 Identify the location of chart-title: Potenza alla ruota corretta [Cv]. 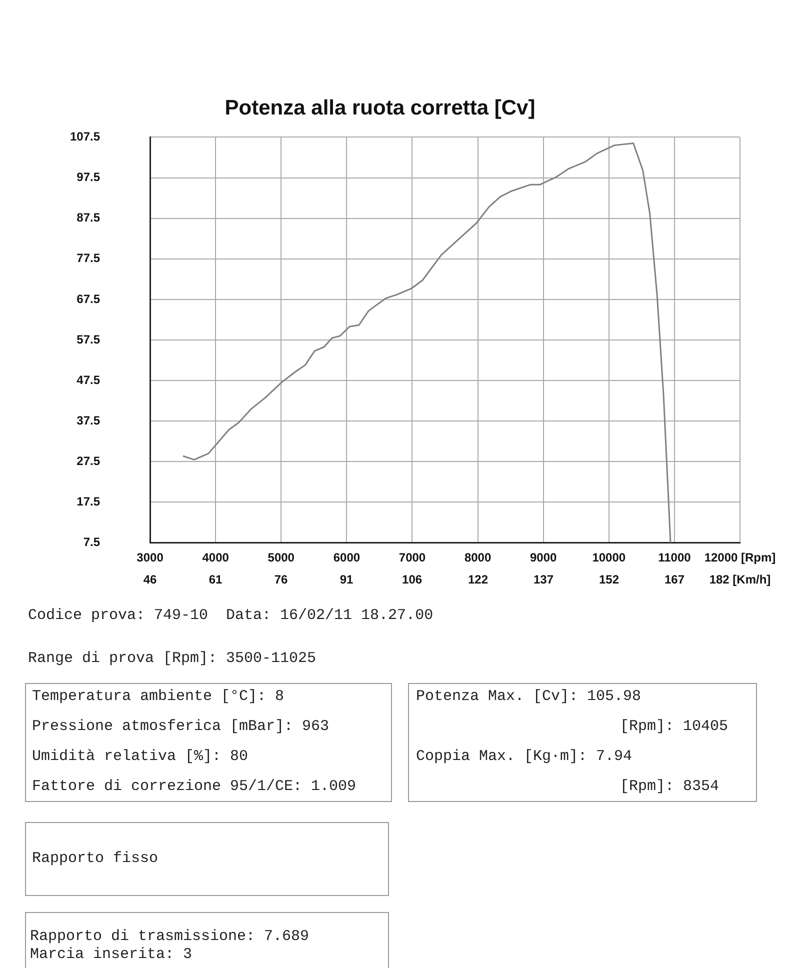
(380, 108).